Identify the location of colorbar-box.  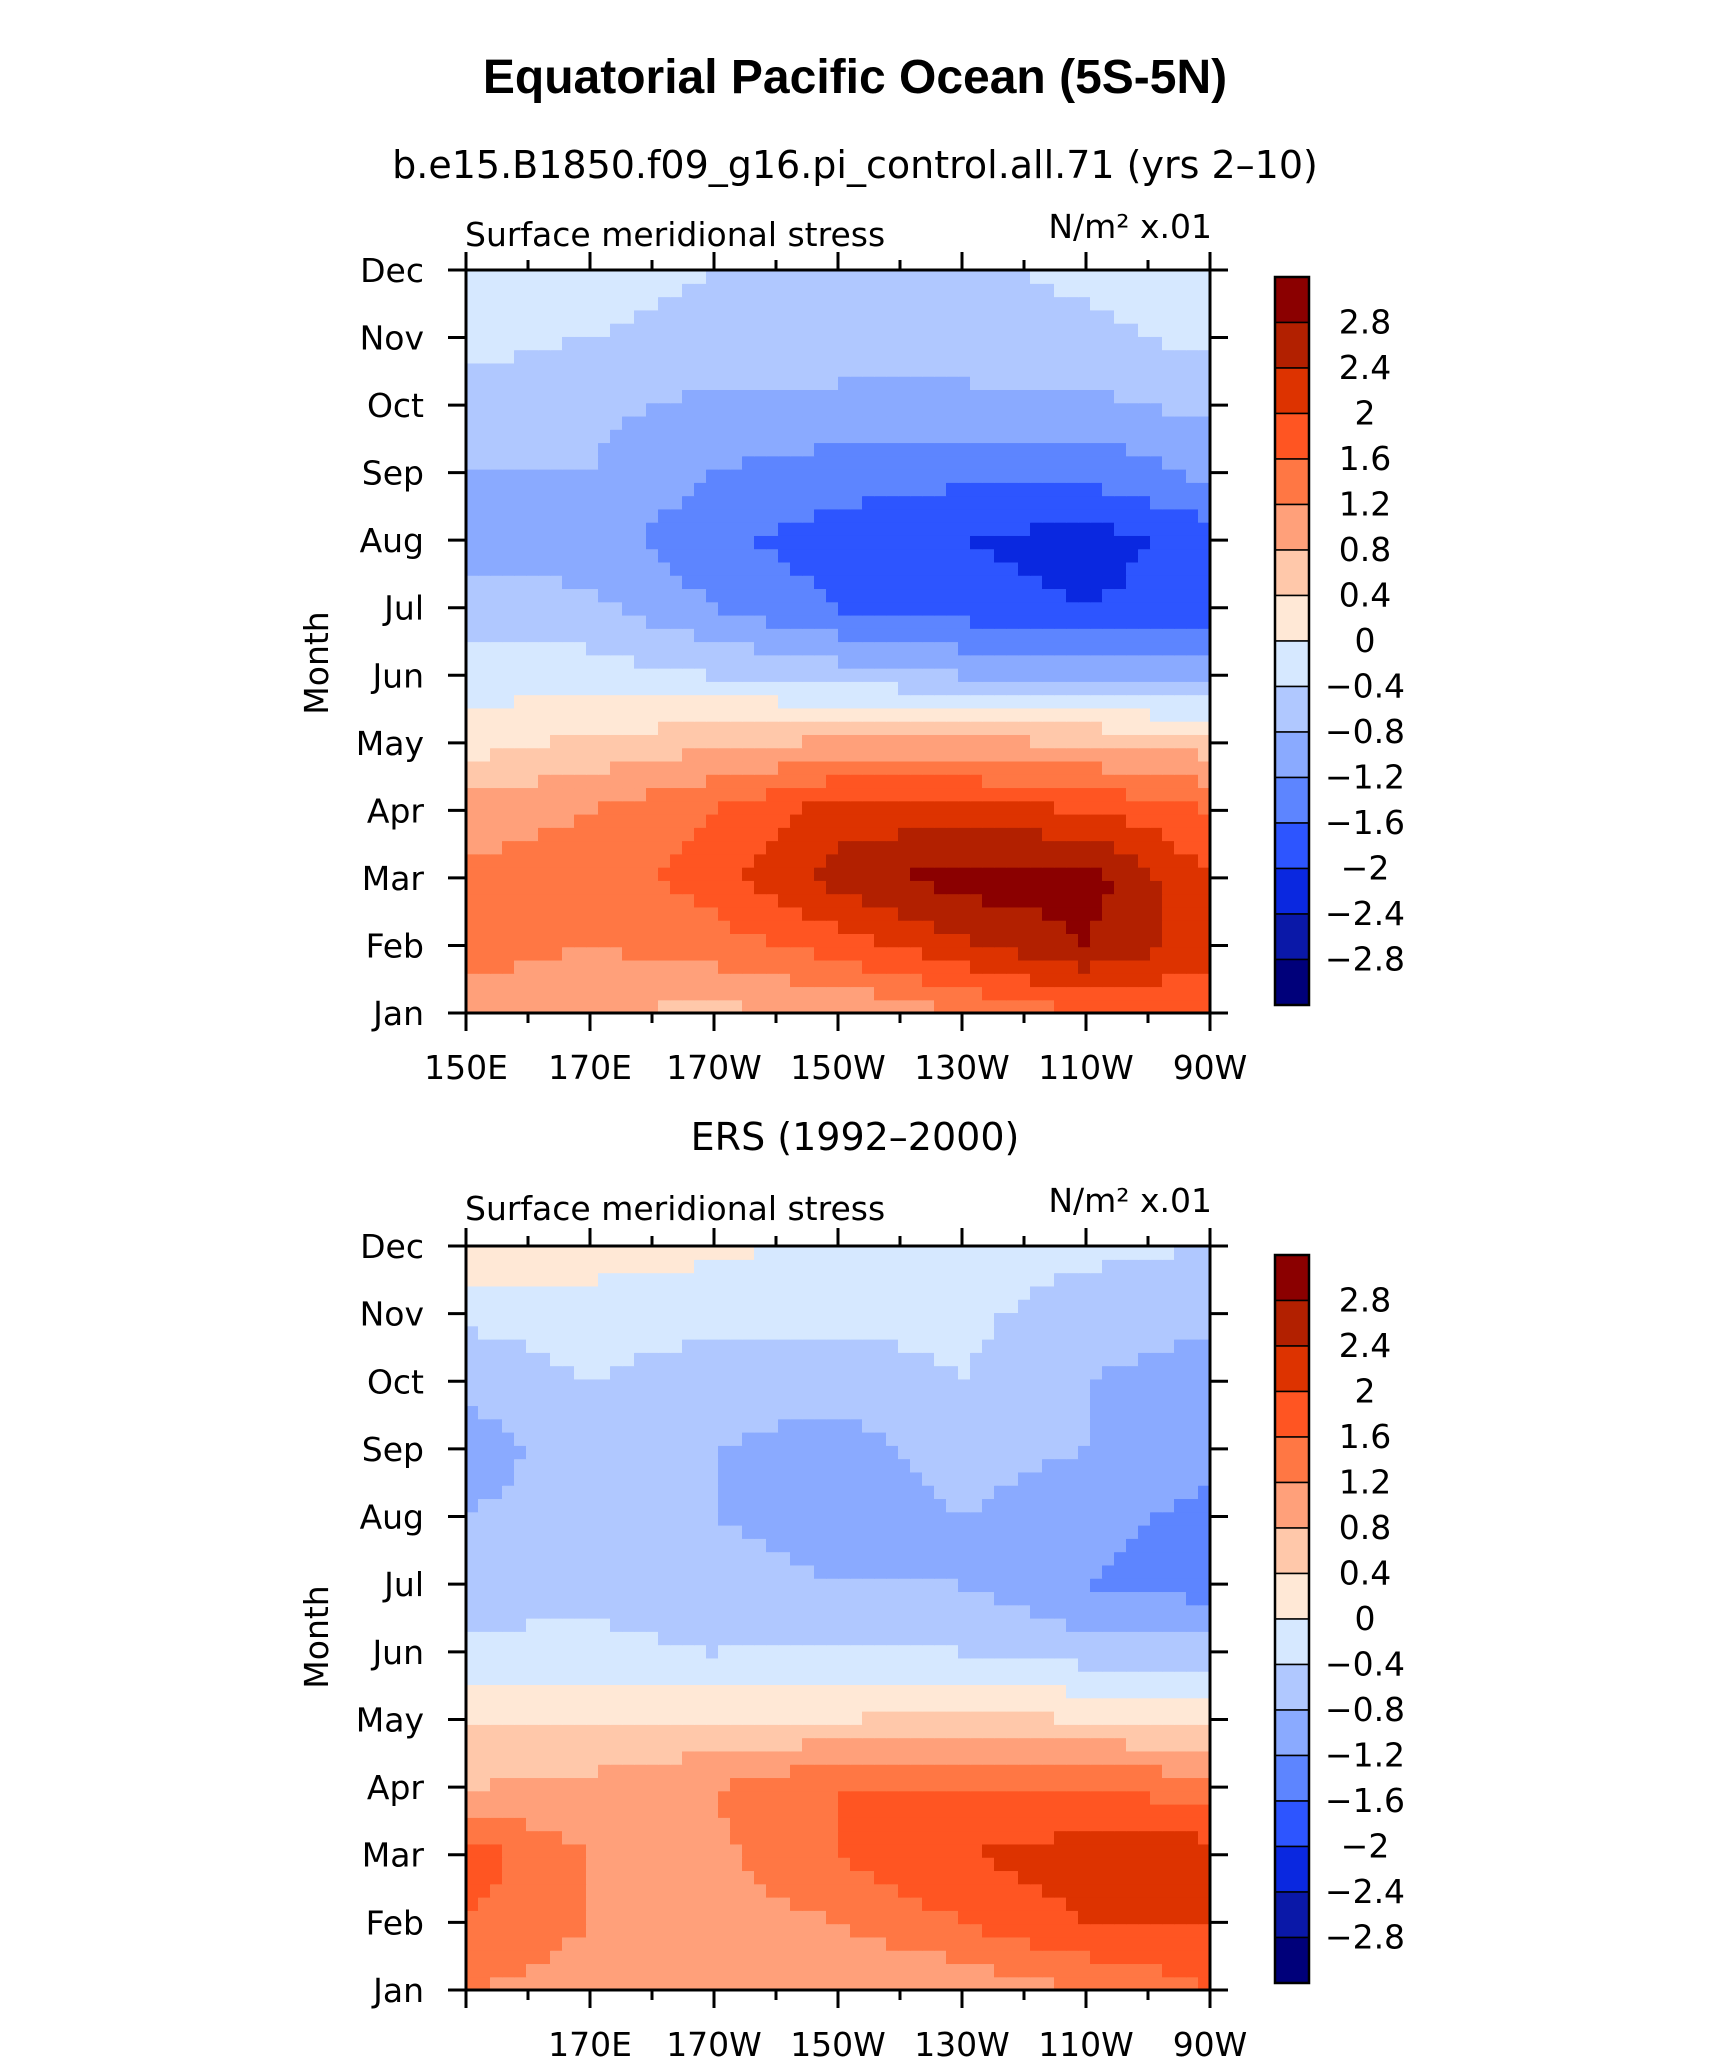
(1292, 709).